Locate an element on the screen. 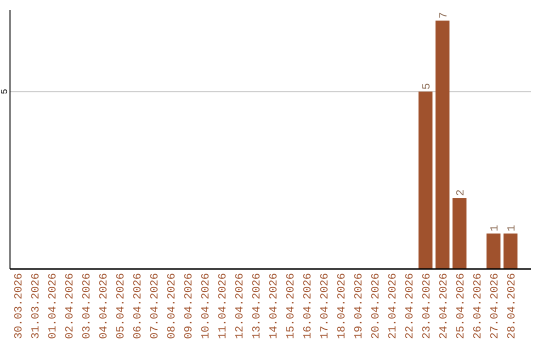  data-label: 7 is located at coordinates (444, 15).